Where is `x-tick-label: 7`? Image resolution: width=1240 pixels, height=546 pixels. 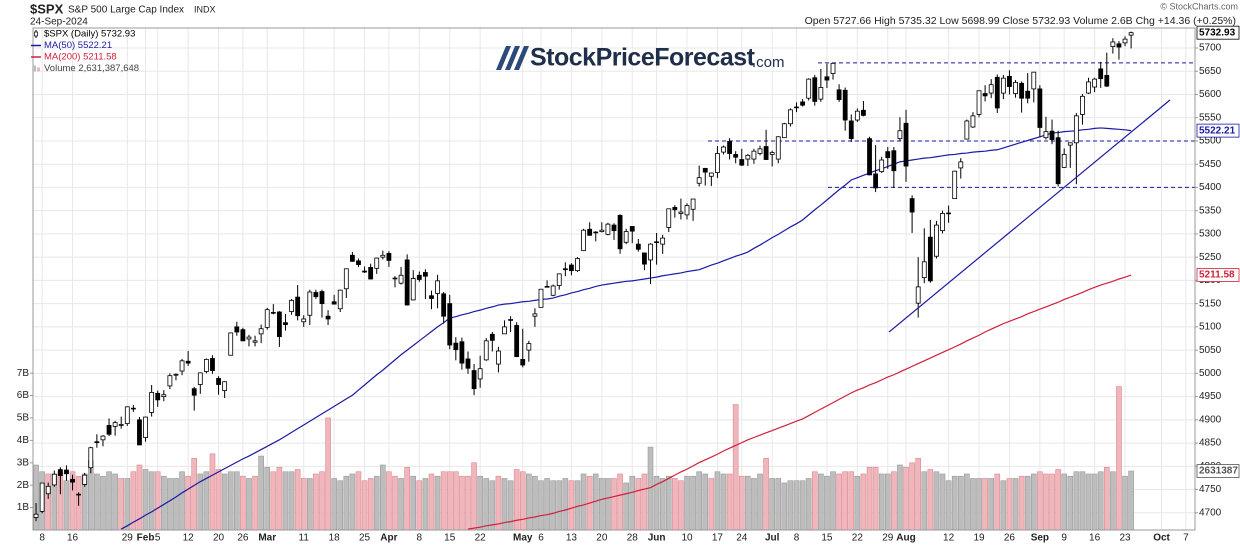
x-tick-label: 7 is located at coordinates (1186, 538).